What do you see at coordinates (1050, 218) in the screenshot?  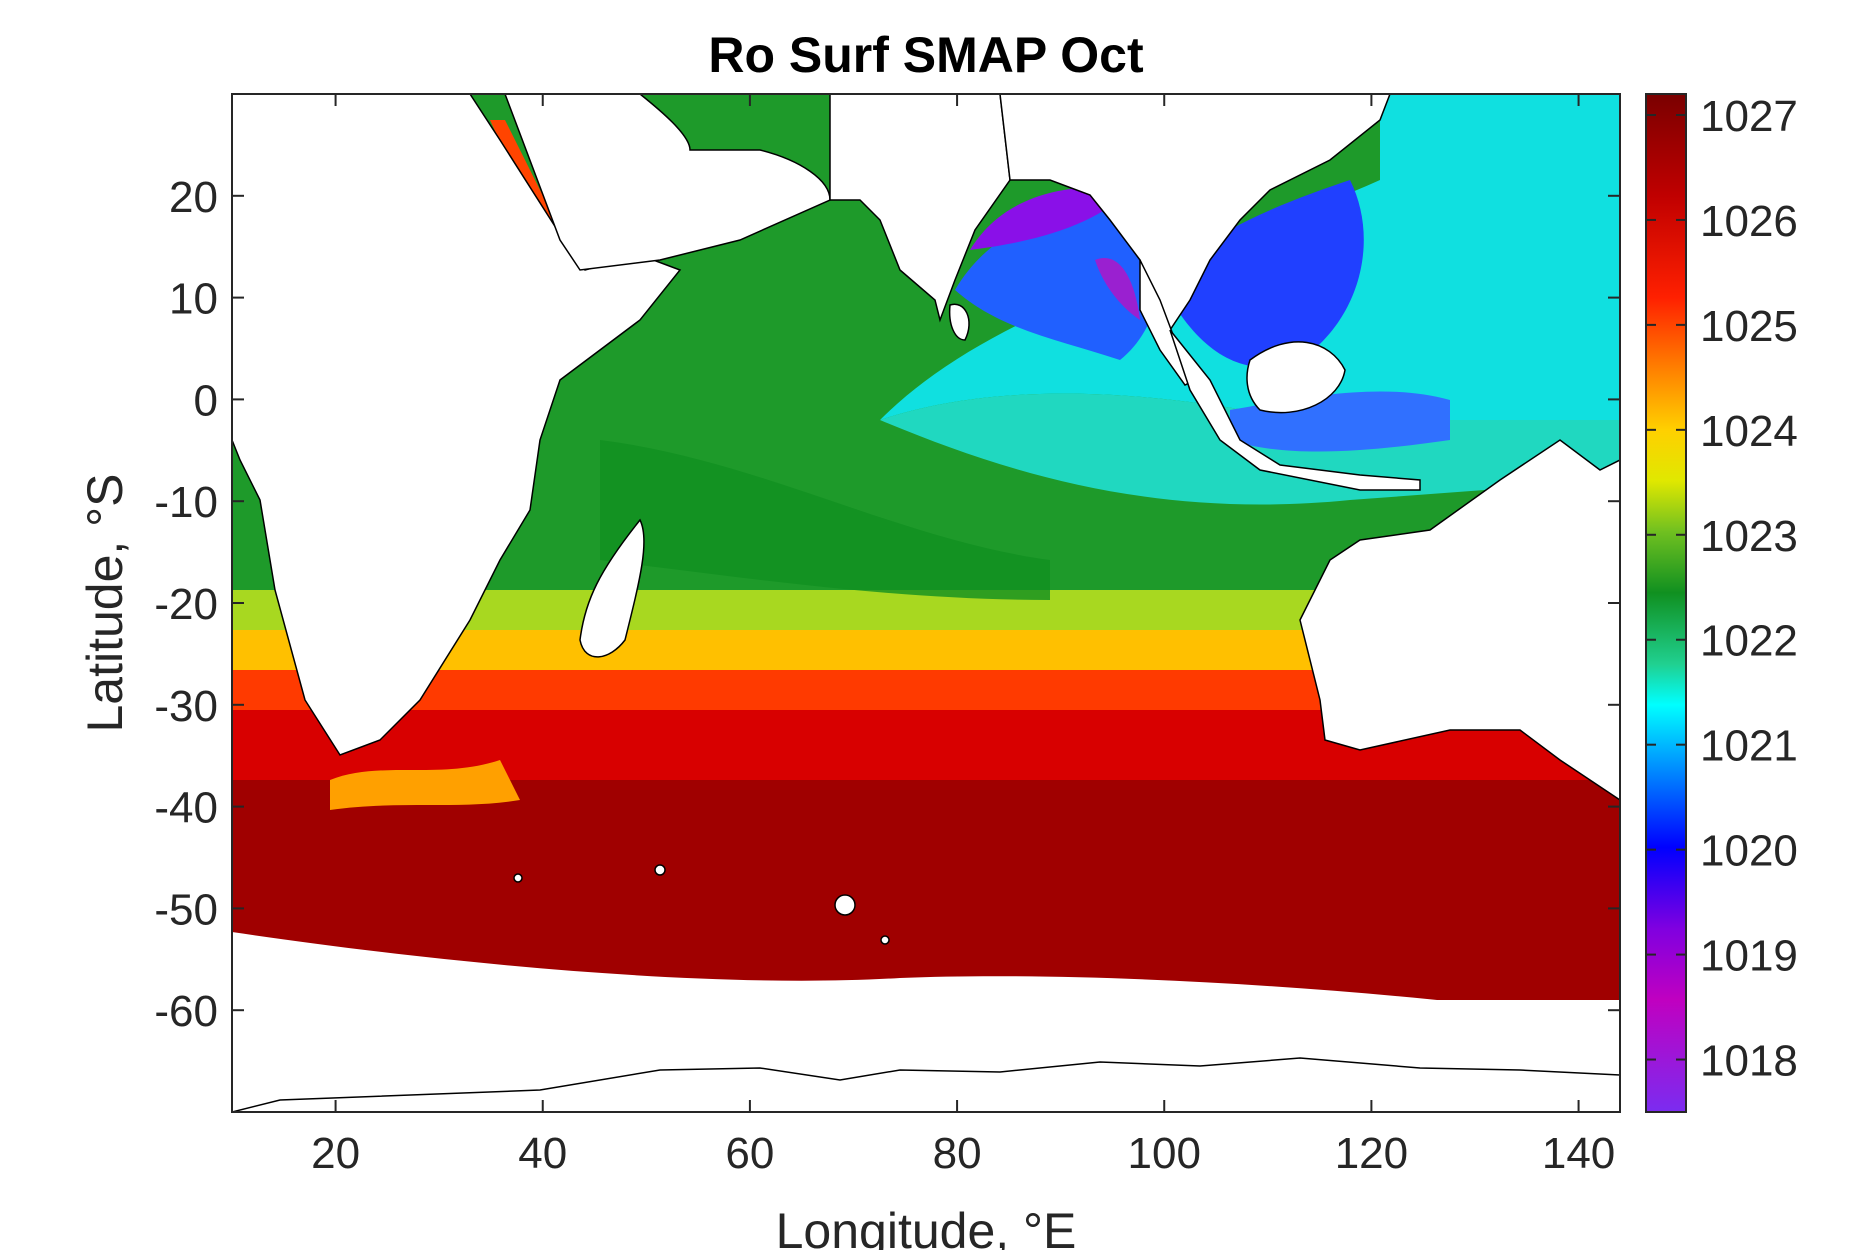 I see `bay-of-bengal-purple` at bounding box center [1050, 218].